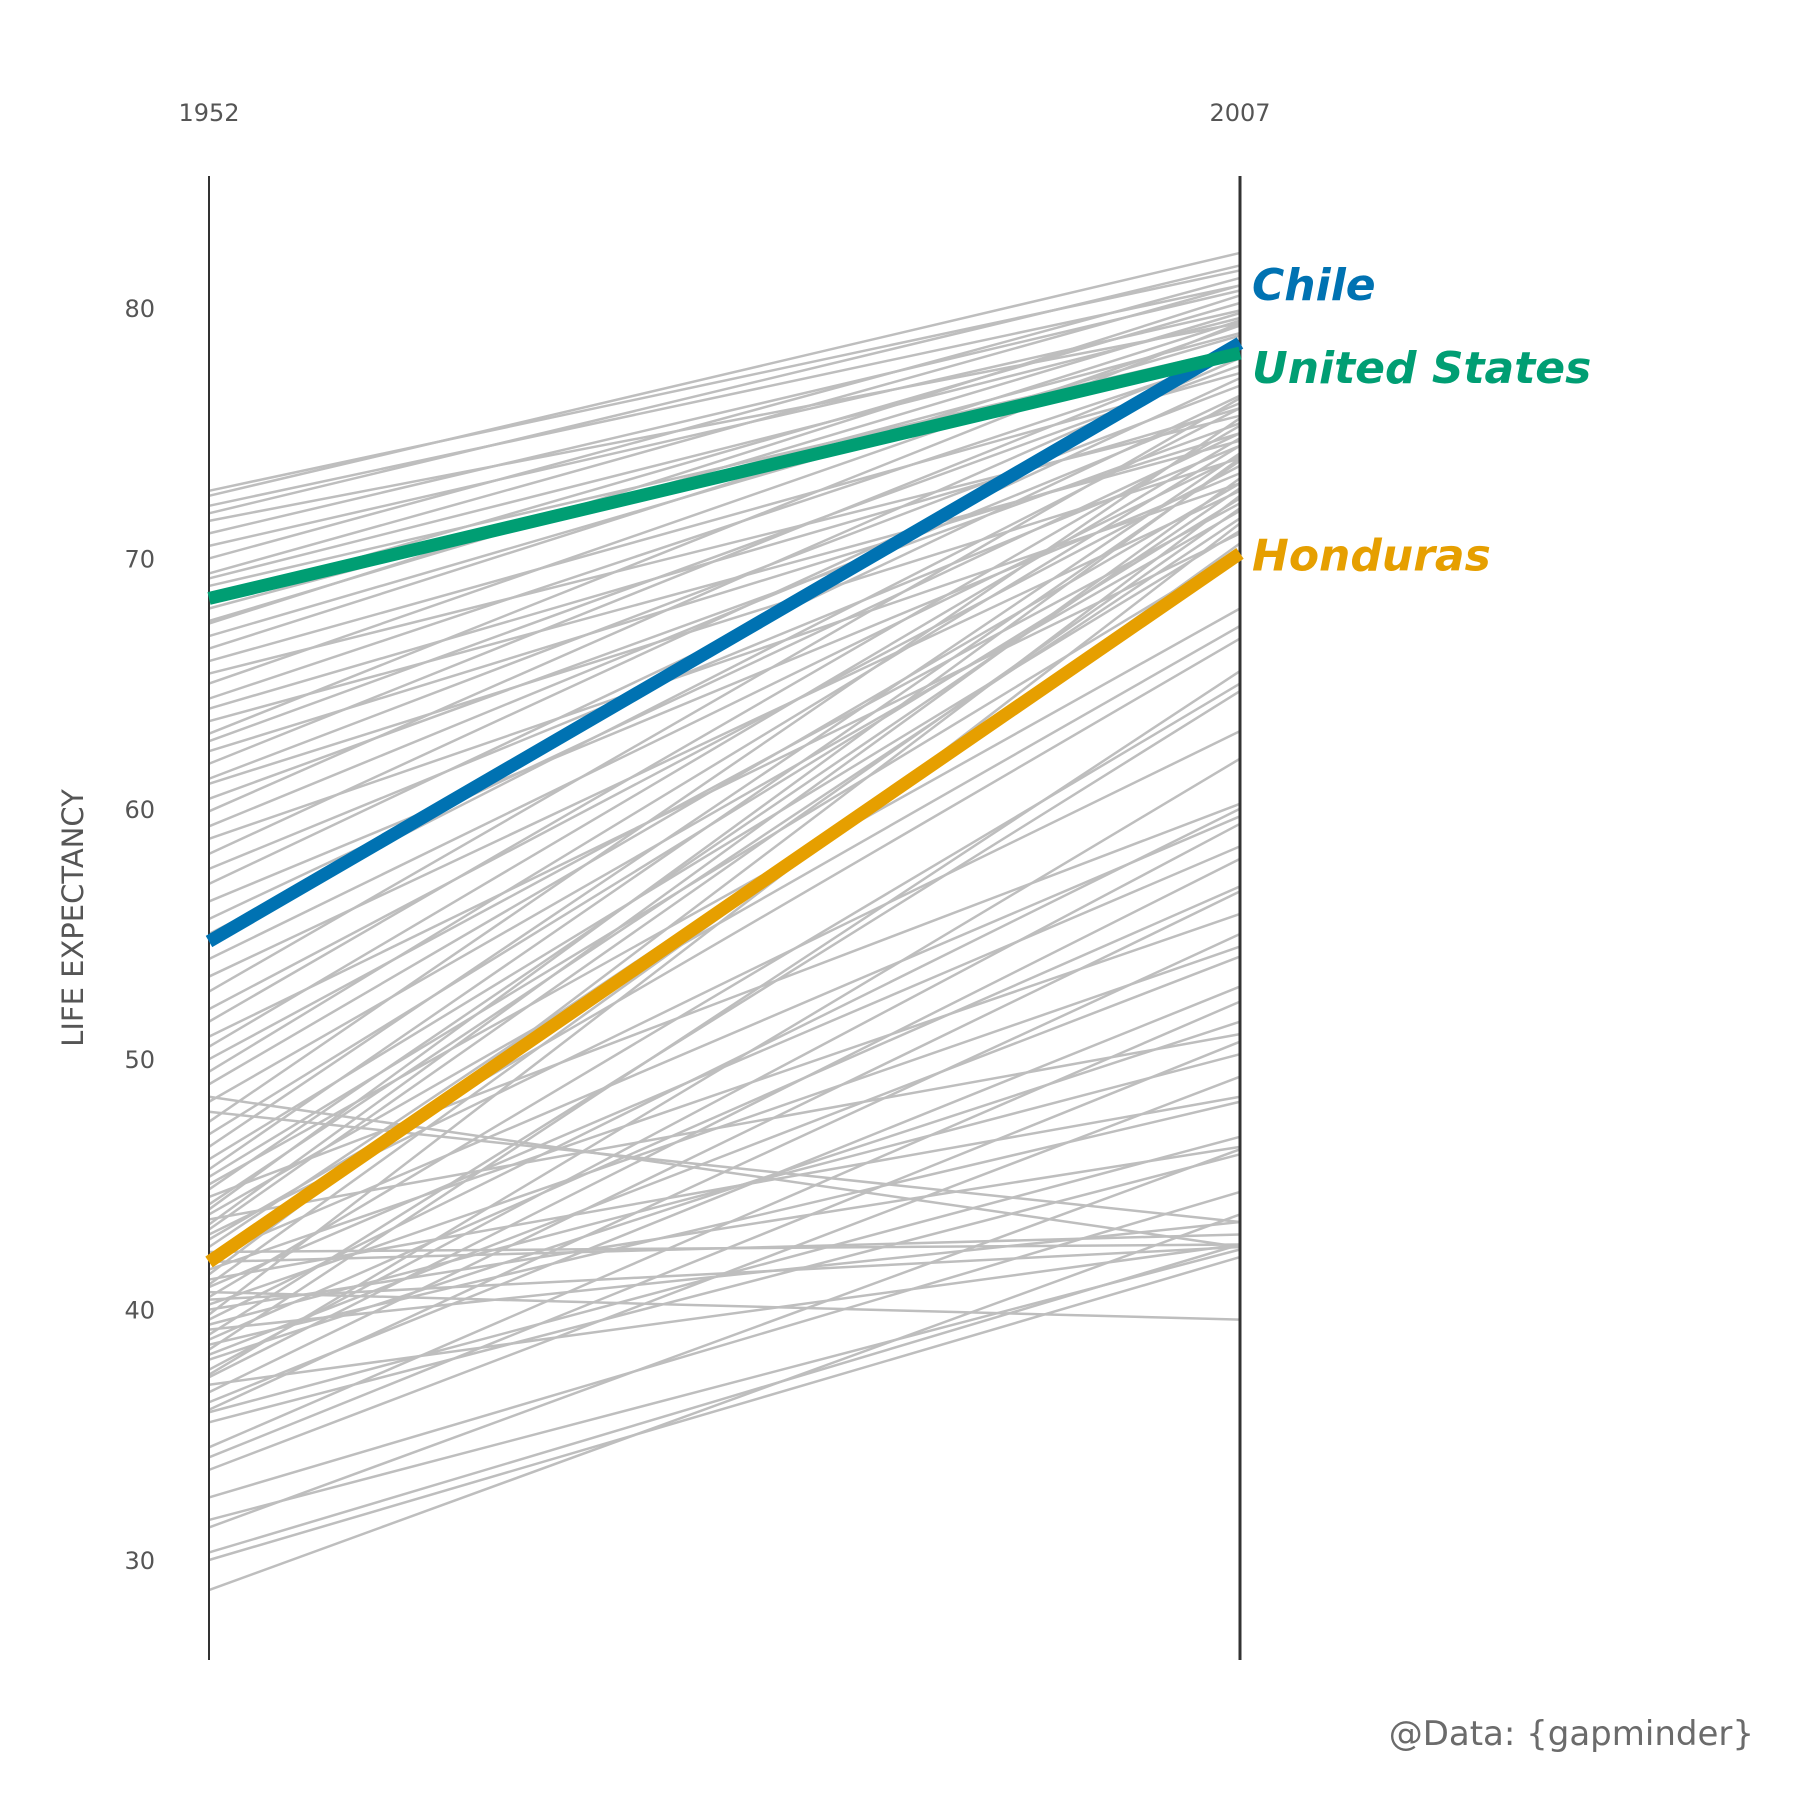  Describe the element at coordinates (139, 559) in the screenshot. I see `y-tick-label: 70` at that location.